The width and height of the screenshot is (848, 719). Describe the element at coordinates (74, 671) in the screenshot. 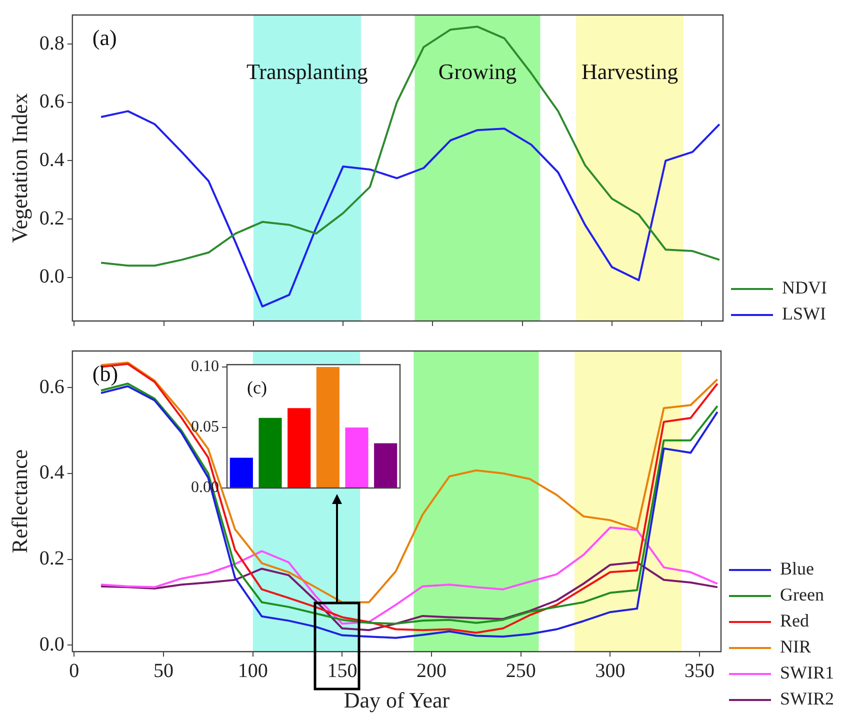

I see `x-tick-label: 0` at that location.